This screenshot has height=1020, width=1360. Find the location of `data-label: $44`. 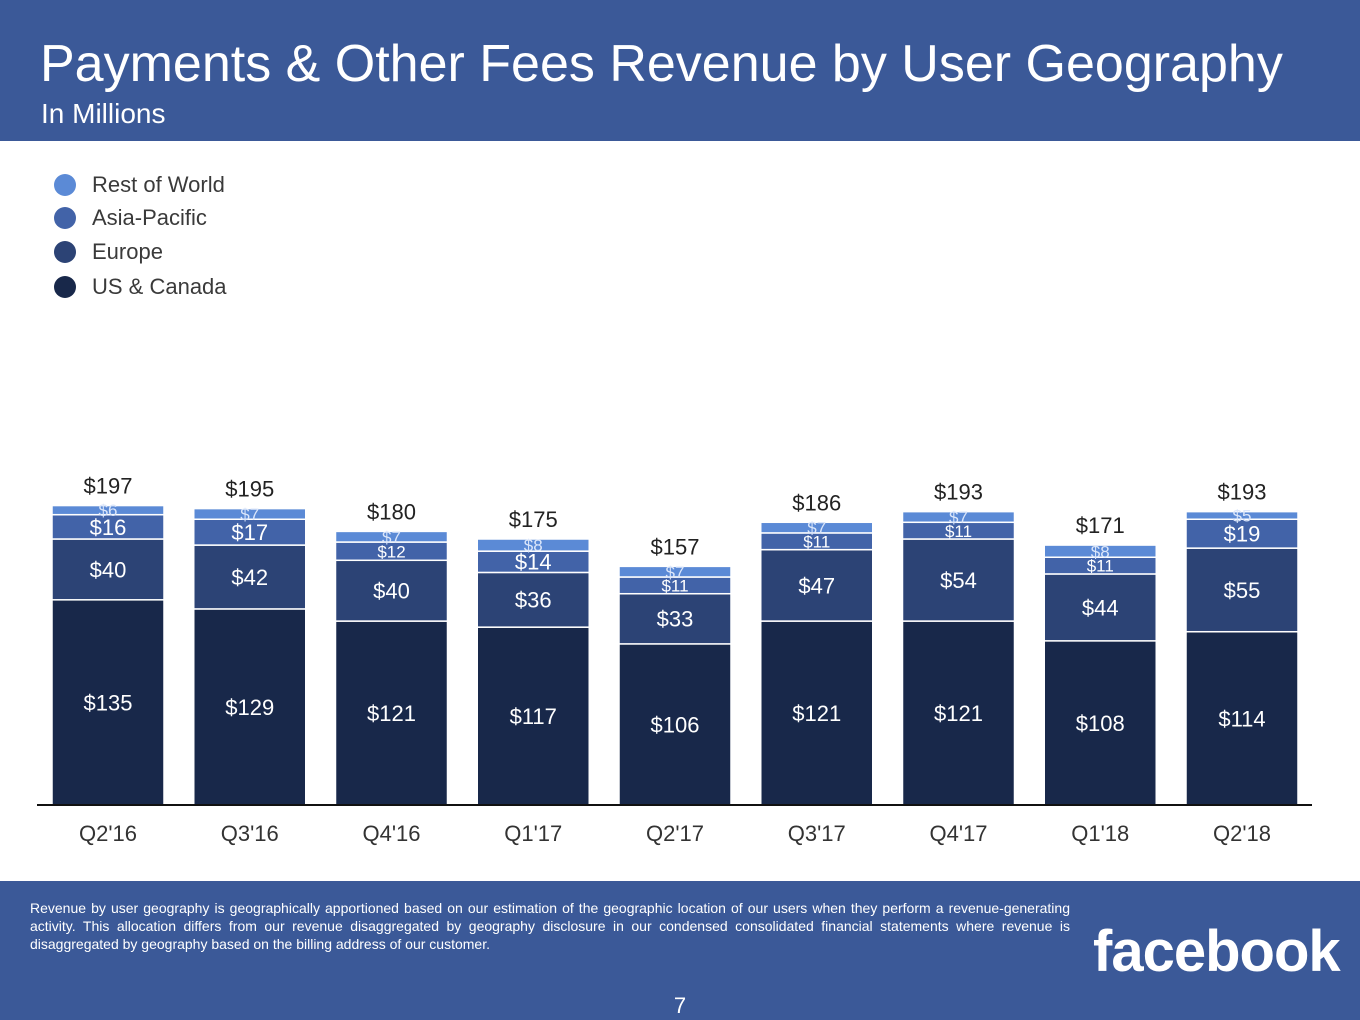

data-label: $44 is located at coordinates (1100, 607).